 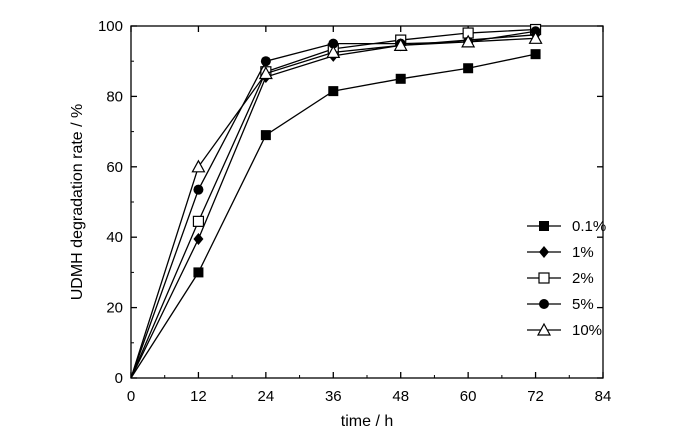 I want to click on legend-label: 5%, so click(x=583, y=304).